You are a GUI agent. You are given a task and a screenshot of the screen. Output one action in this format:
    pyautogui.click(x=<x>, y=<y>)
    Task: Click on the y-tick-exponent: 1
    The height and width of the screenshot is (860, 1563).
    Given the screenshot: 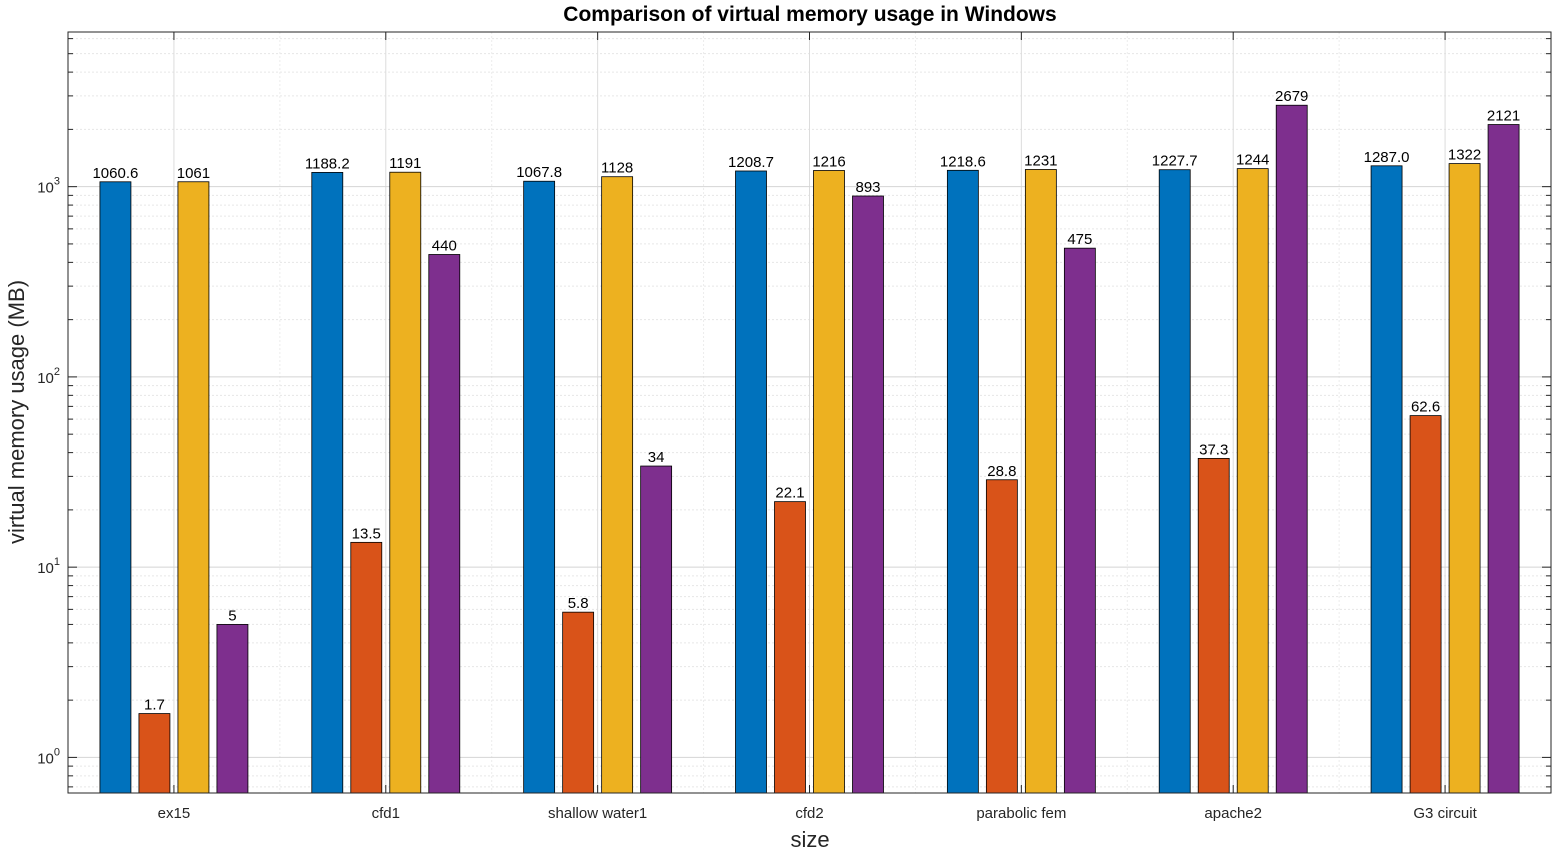 What is the action you would take?
    pyautogui.click(x=57, y=562)
    